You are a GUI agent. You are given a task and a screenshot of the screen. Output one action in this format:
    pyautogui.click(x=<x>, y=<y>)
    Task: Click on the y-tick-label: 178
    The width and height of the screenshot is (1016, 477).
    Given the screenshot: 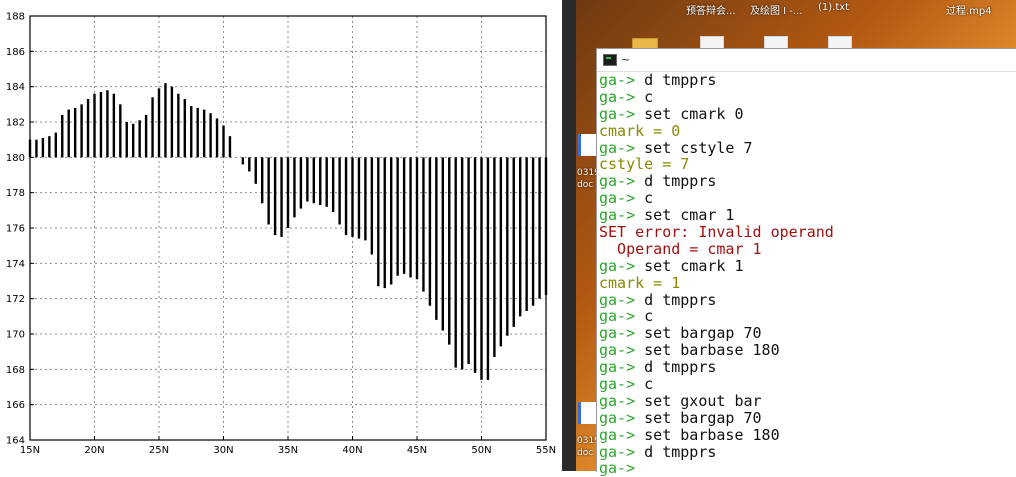 What is the action you would take?
    pyautogui.click(x=15, y=193)
    